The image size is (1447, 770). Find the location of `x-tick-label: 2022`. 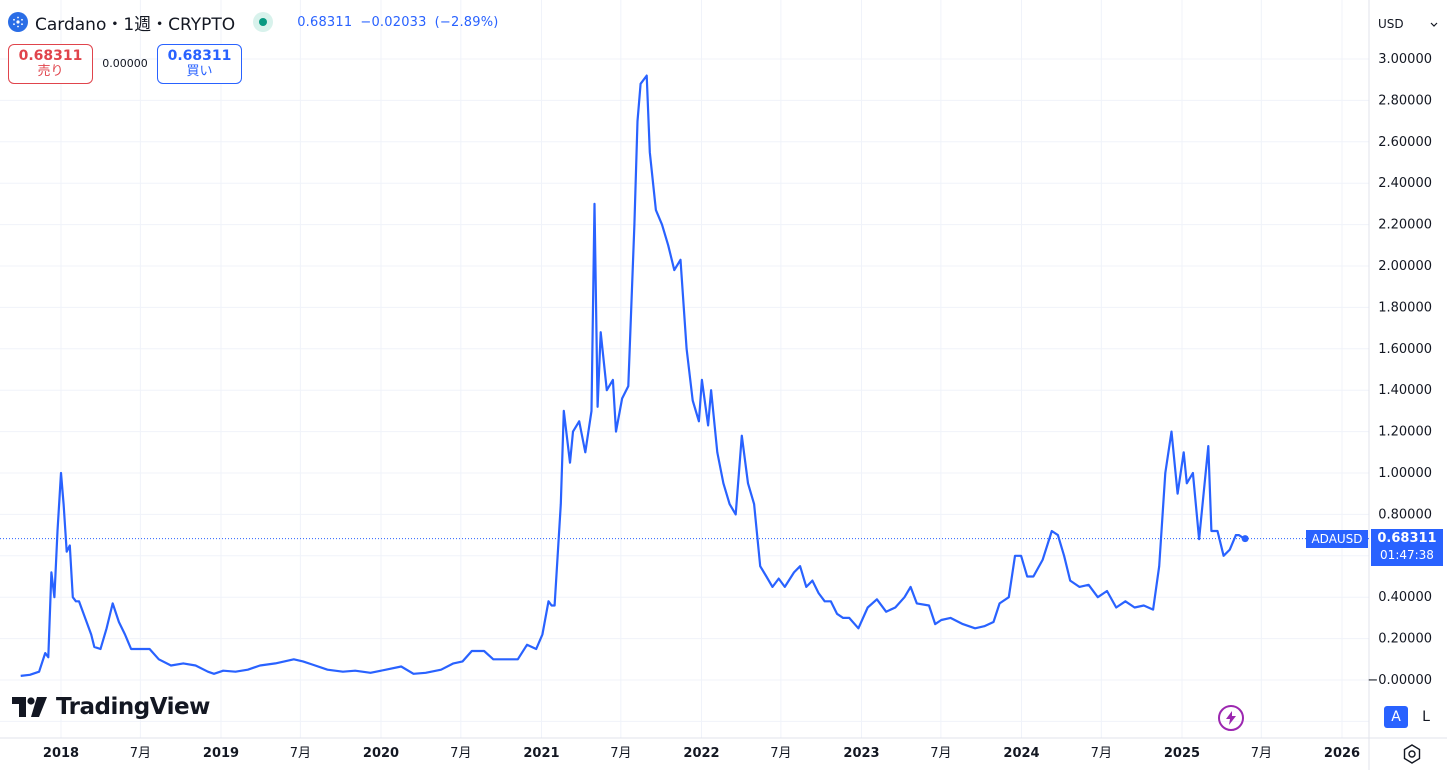

x-tick-label: 2022 is located at coordinates (701, 753).